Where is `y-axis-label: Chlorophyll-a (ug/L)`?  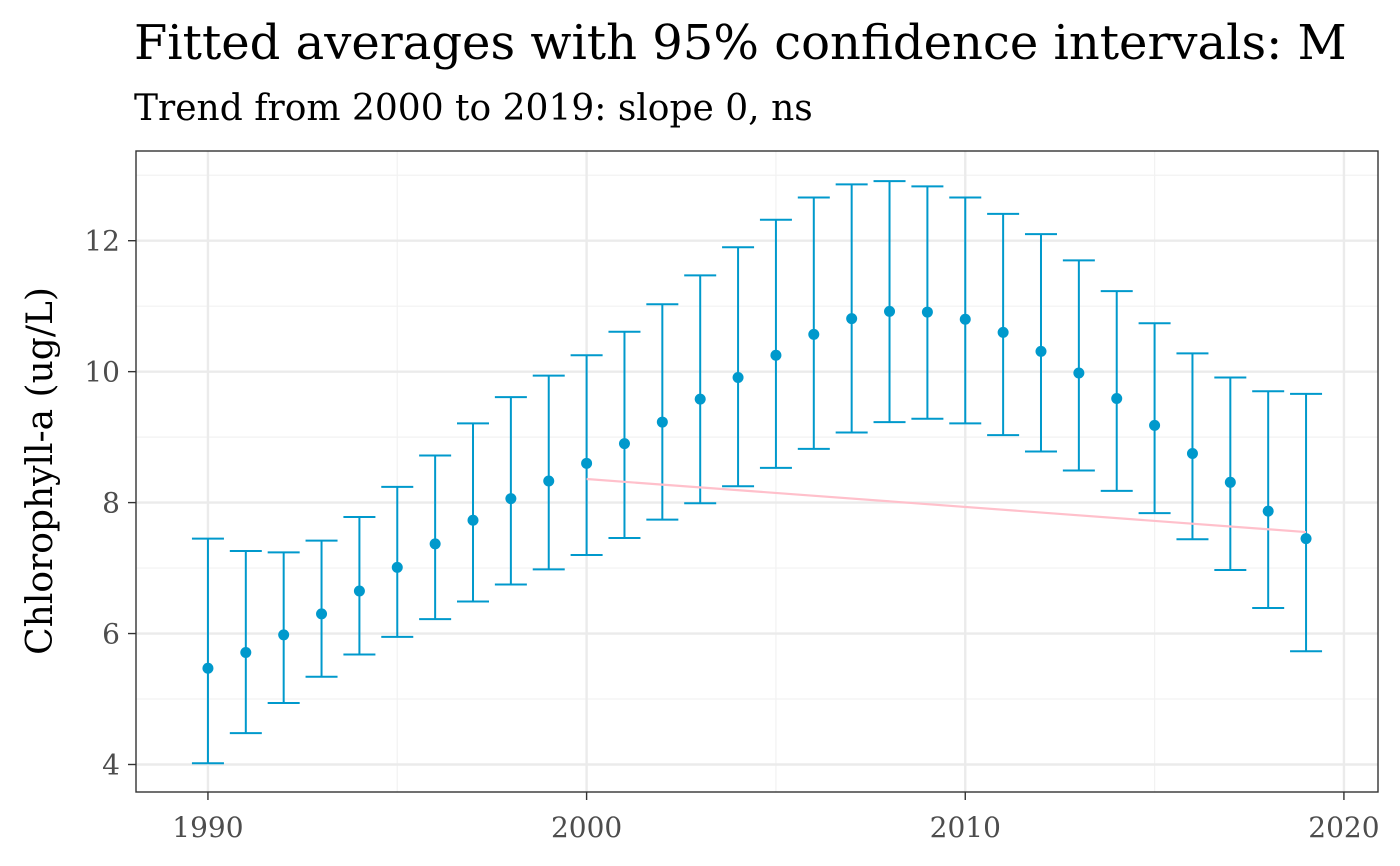
y-axis-label: Chlorophyll-a (ug/L) is located at coordinates (40, 471).